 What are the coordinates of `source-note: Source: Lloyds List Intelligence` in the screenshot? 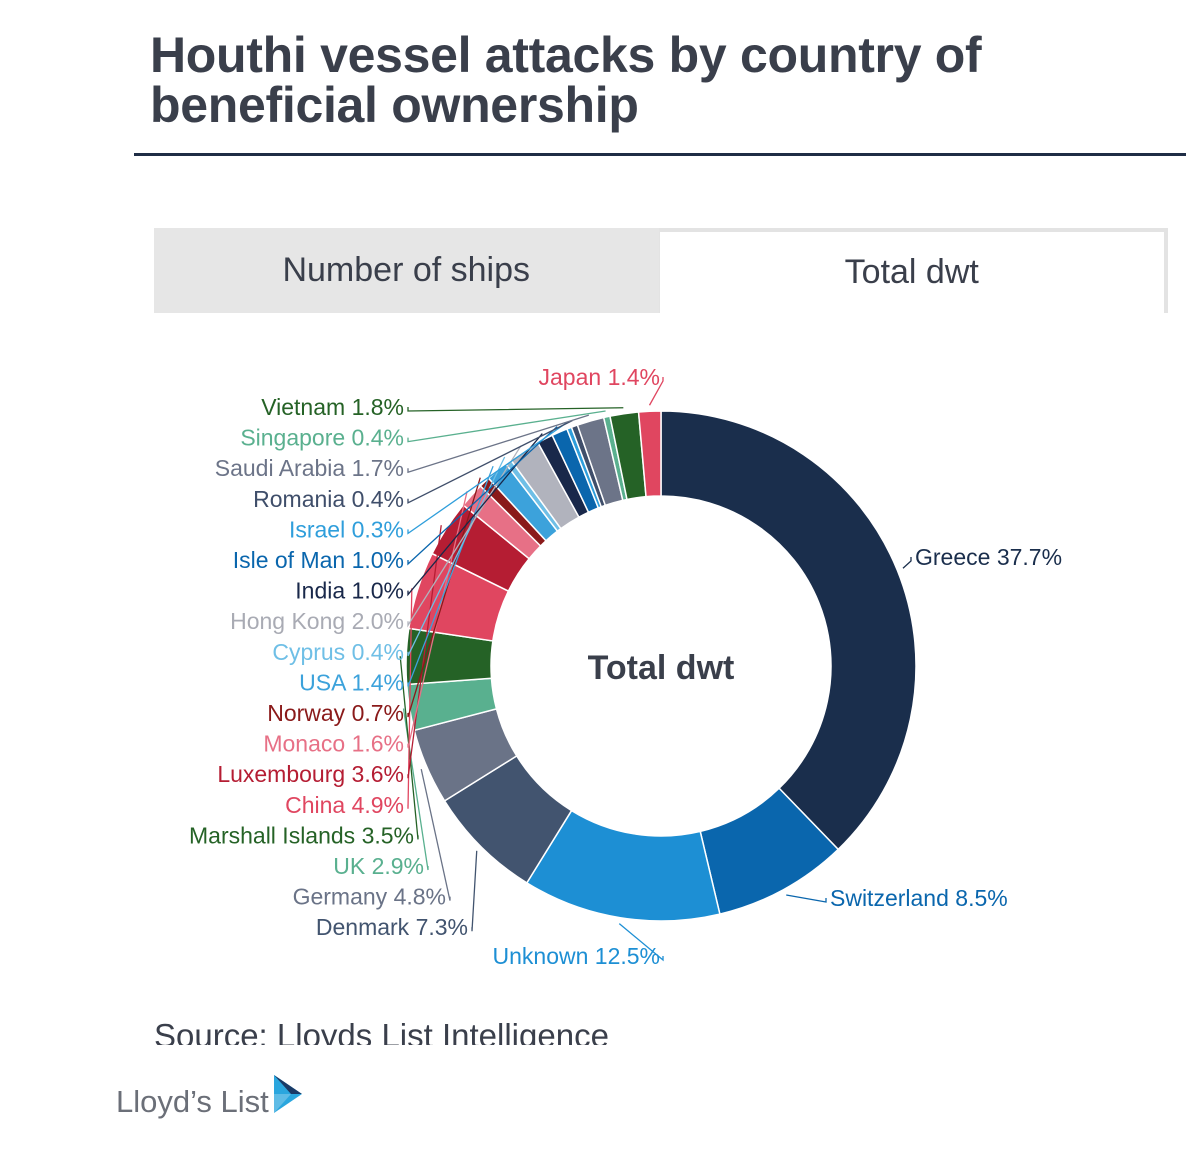 It's located at (381, 1031).